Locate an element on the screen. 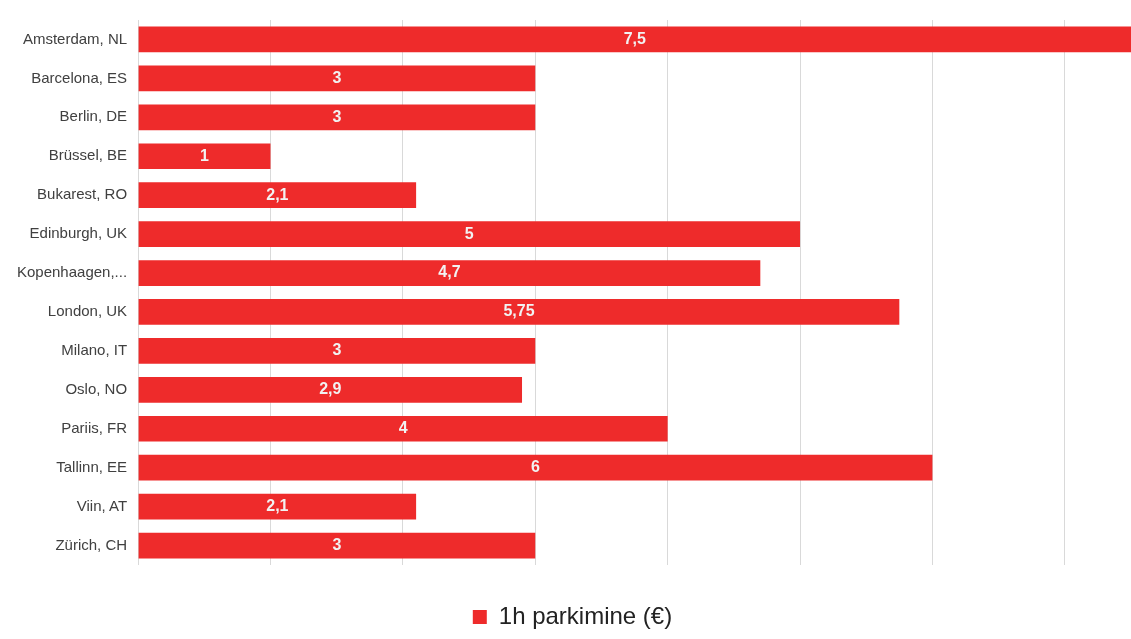 Image resolution: width=1131 pixels, height=639 pixels. data-label: 4,7 is located at coordinates (449, 272).